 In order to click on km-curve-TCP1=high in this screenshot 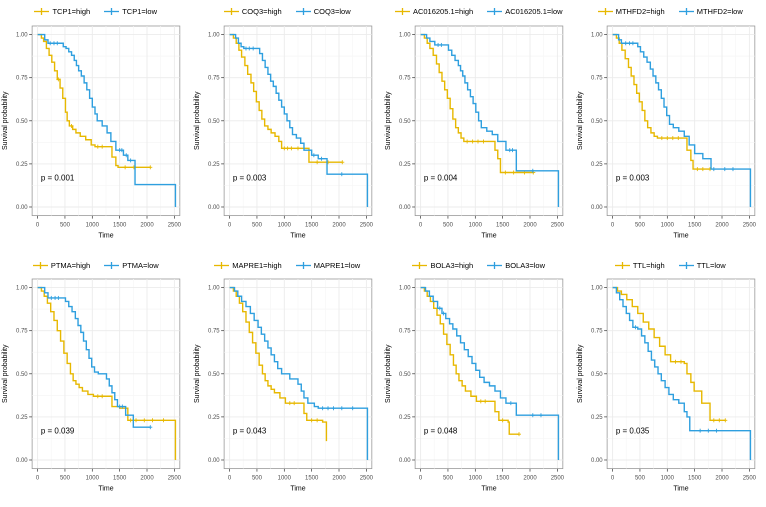, I will do `click(94, 100)`.